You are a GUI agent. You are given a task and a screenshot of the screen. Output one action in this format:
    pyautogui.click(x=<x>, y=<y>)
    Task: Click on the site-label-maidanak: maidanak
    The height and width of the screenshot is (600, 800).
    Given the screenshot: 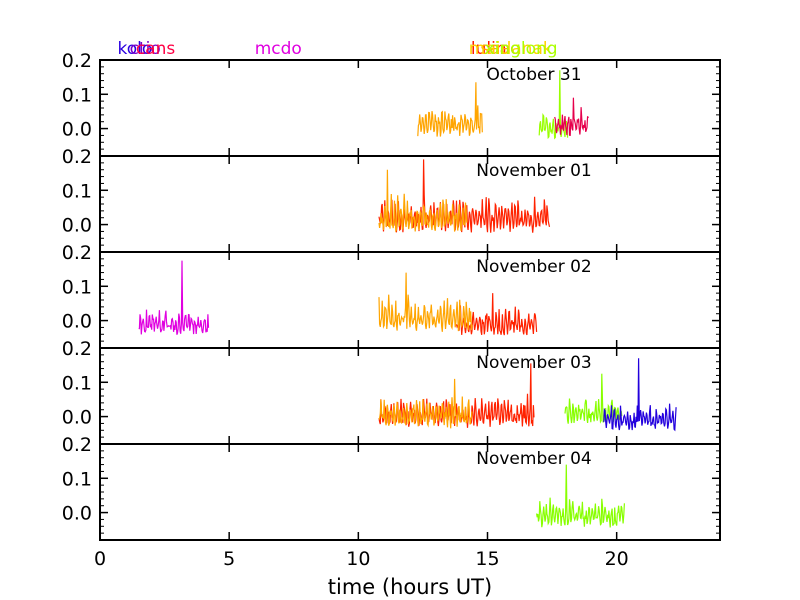 What is the action you would take?
    pyautogui.click(x=511, y=49)
    